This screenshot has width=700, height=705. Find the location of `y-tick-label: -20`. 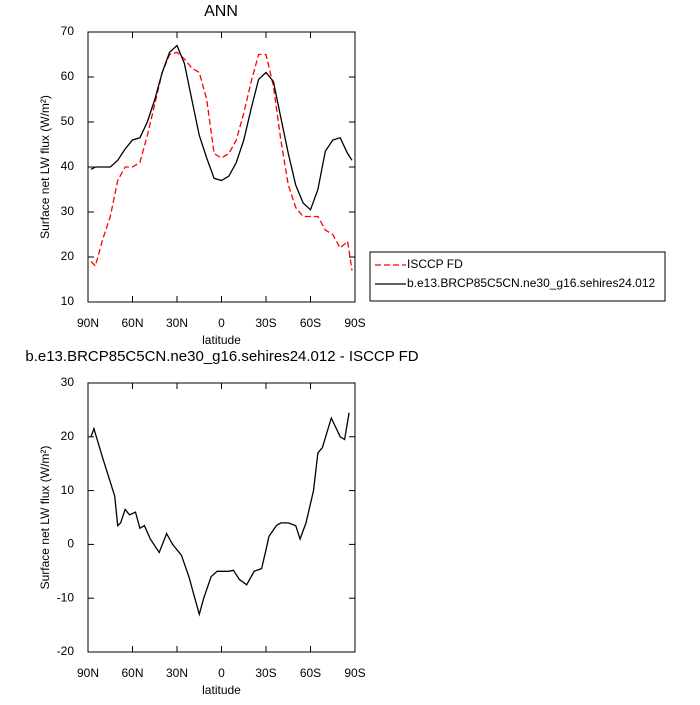

y-tick-label: -20 is located at coordinates (66, 651).